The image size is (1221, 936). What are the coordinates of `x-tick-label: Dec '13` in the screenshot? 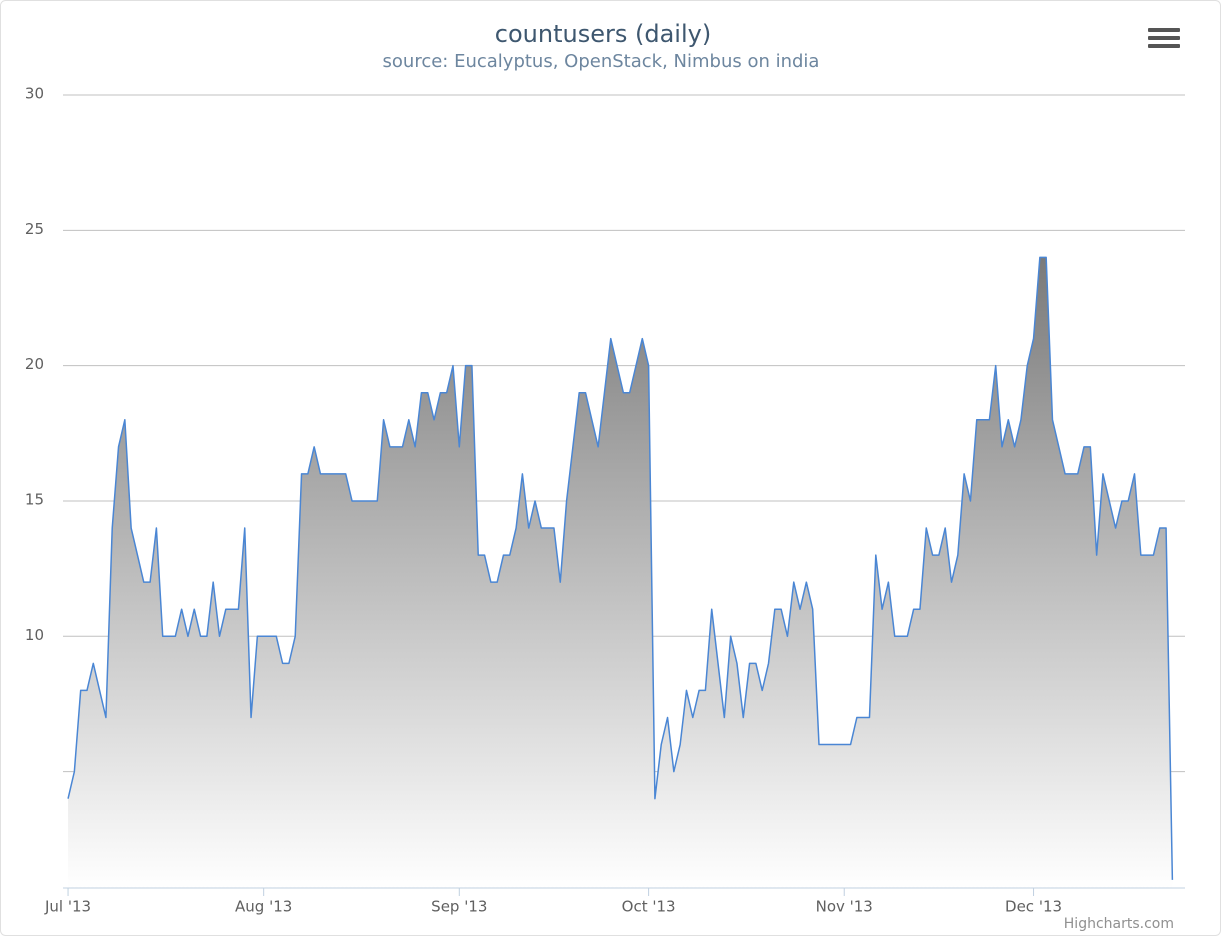 It's located at (1033, 907).